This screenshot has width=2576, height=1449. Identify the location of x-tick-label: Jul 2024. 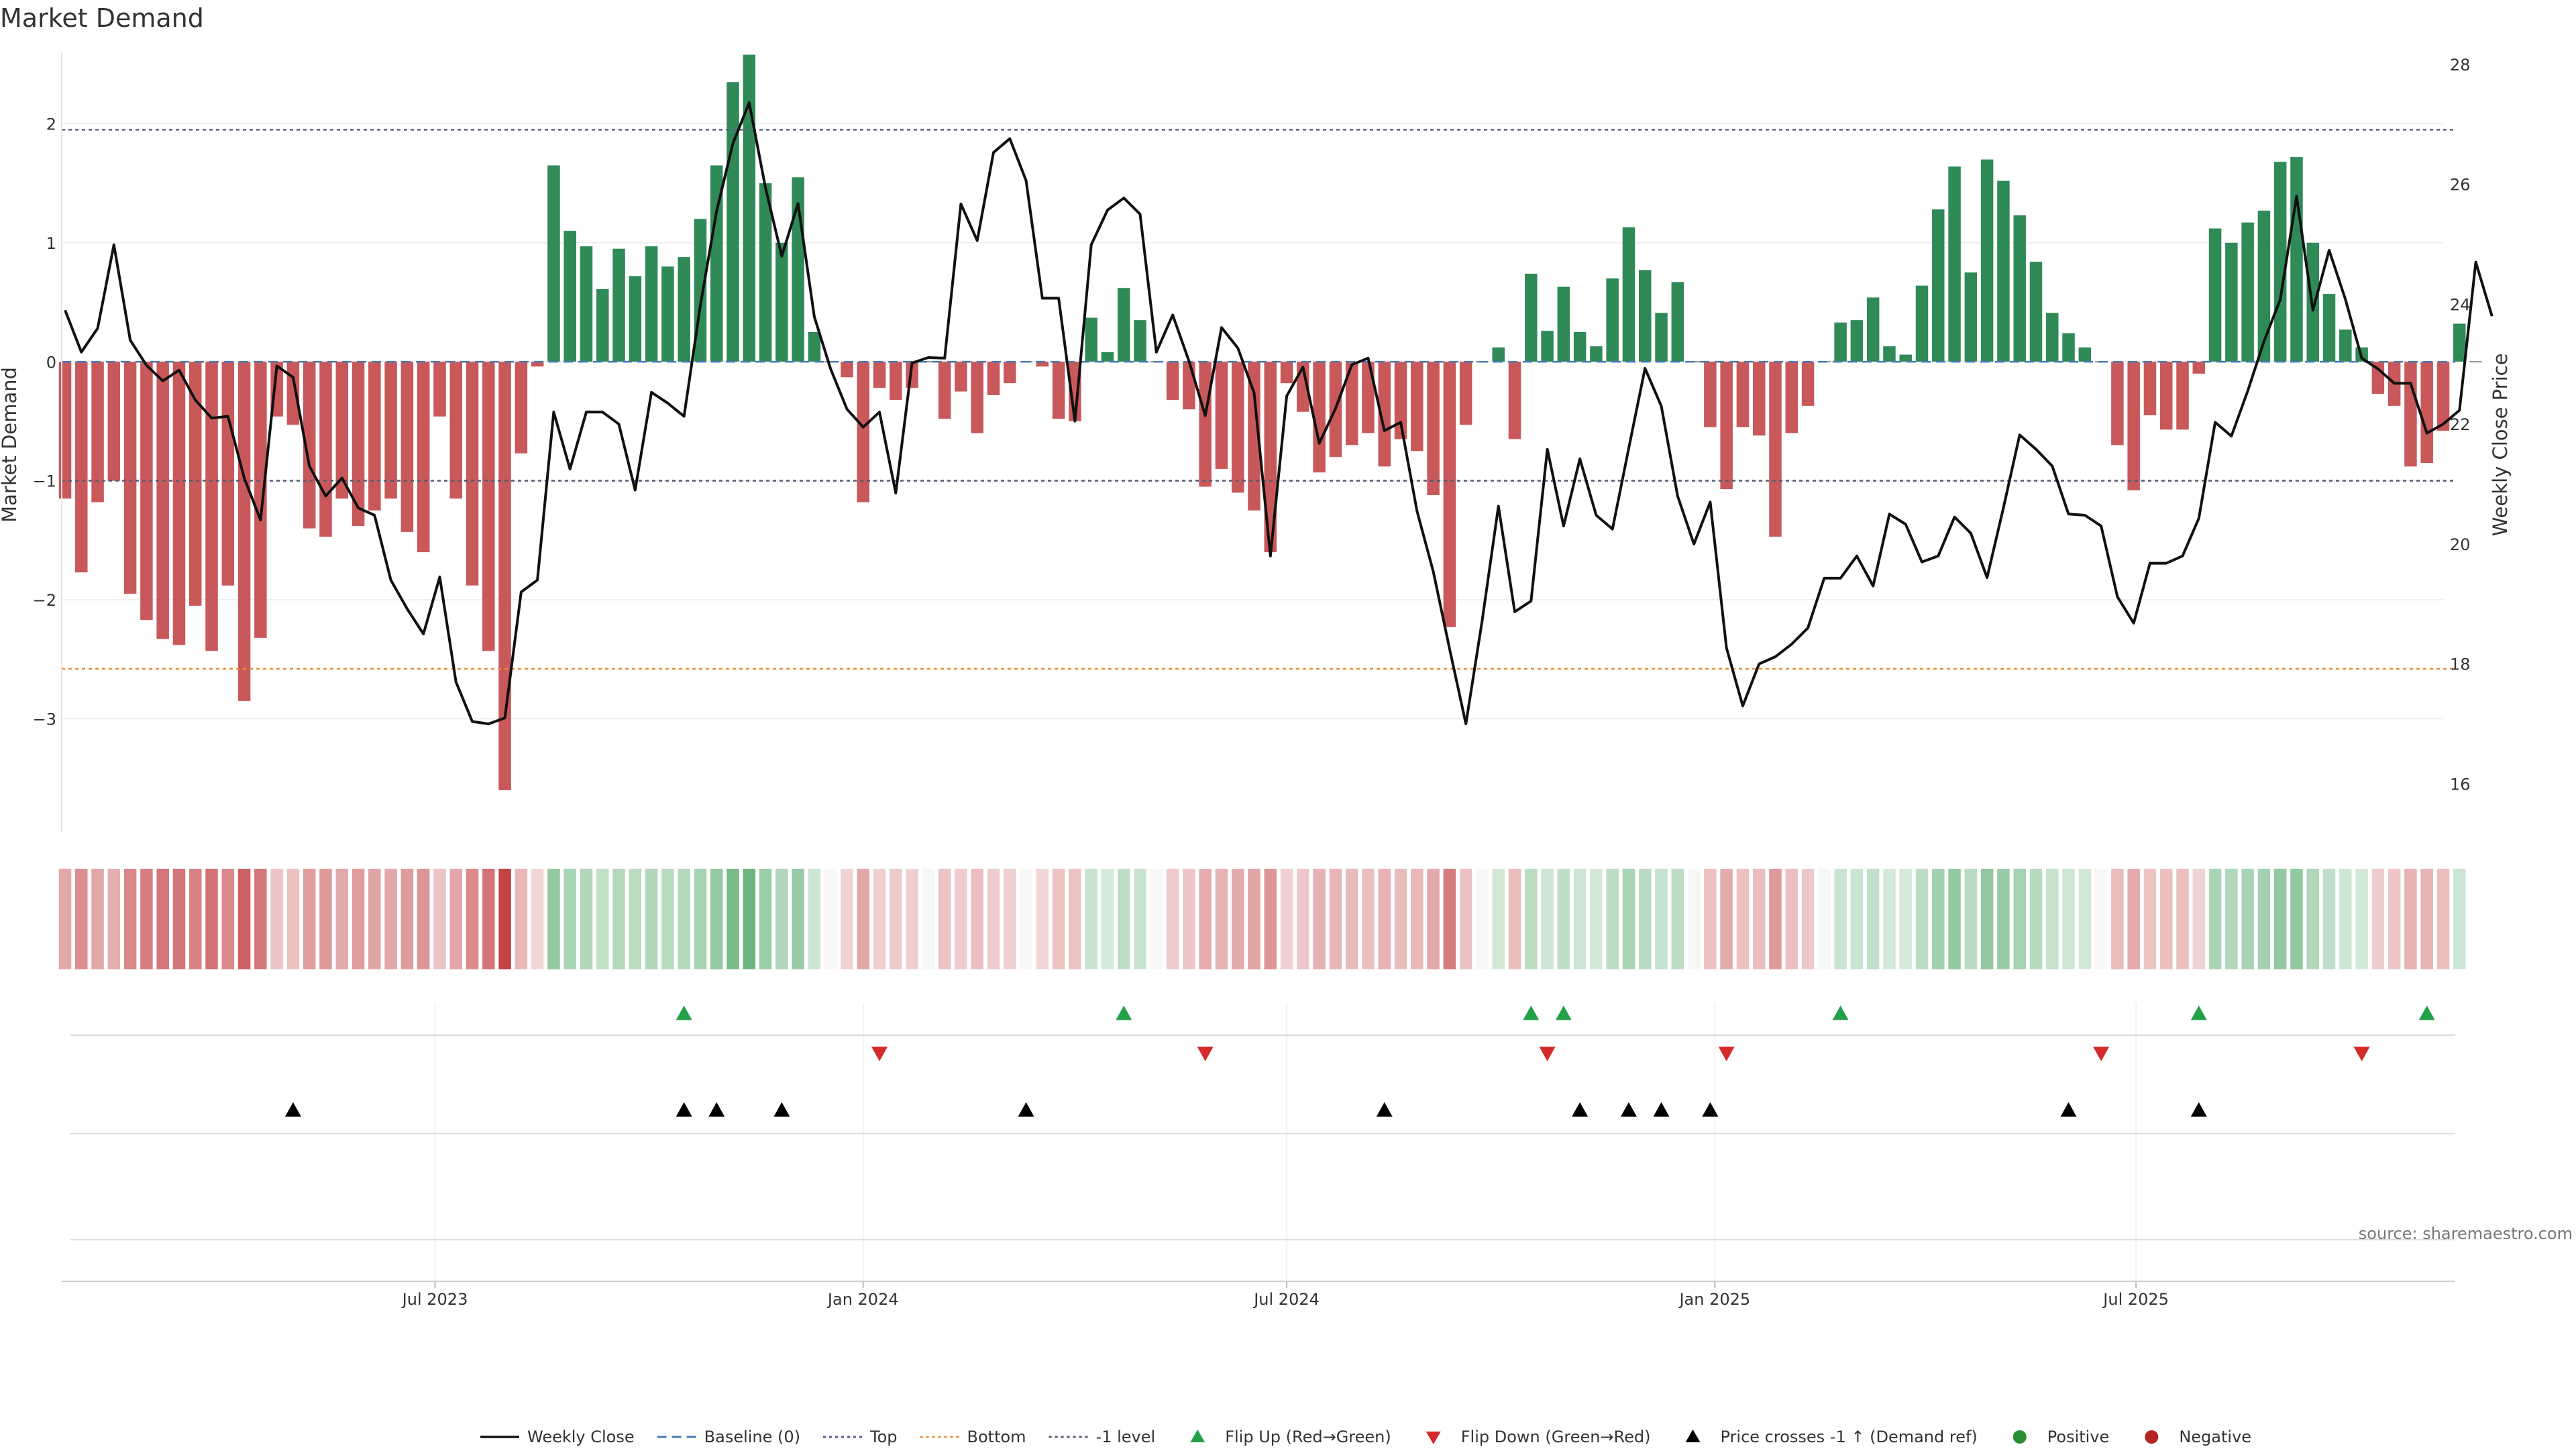
(1286, 1299).